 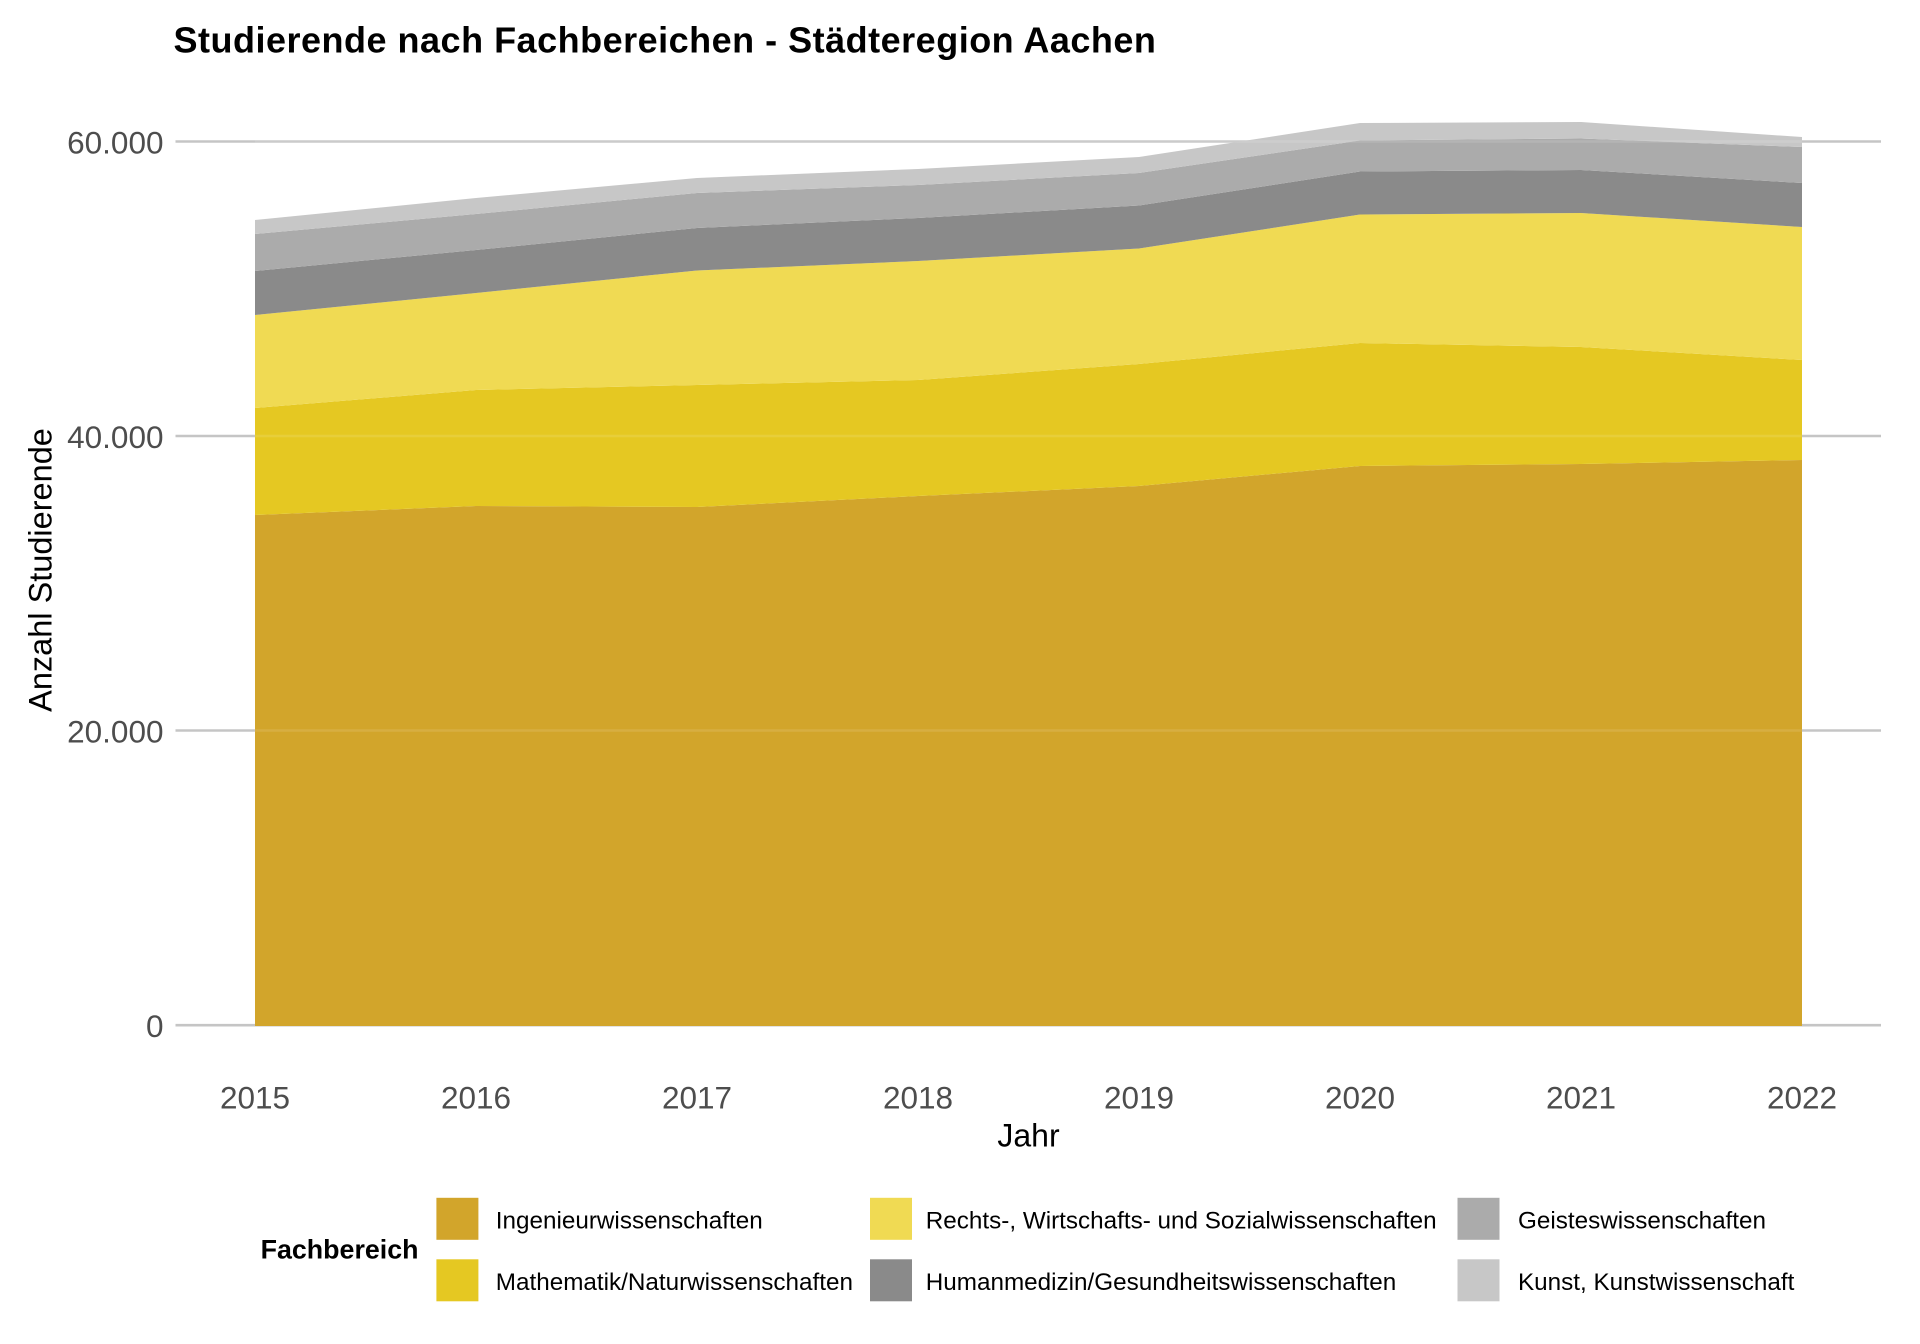 What do you see at coordinates (674, 1282) in the screenshot?
I see `svg-text: Mathematik/Naturwissenschaften` at bounding box center [674, 1282].